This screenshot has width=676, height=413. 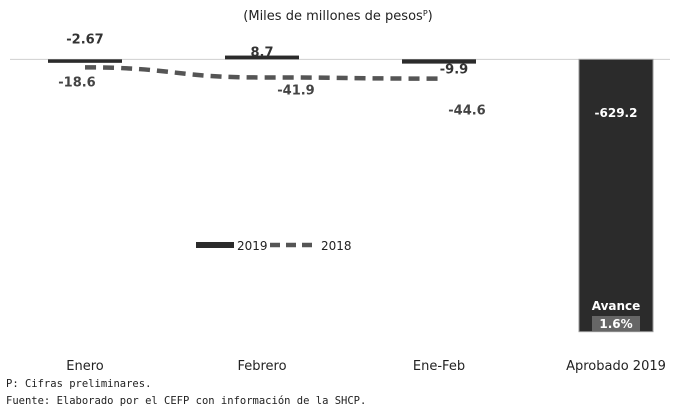 I want to click on data-label-2018-1: -41.9, so click(x=295, y=90).